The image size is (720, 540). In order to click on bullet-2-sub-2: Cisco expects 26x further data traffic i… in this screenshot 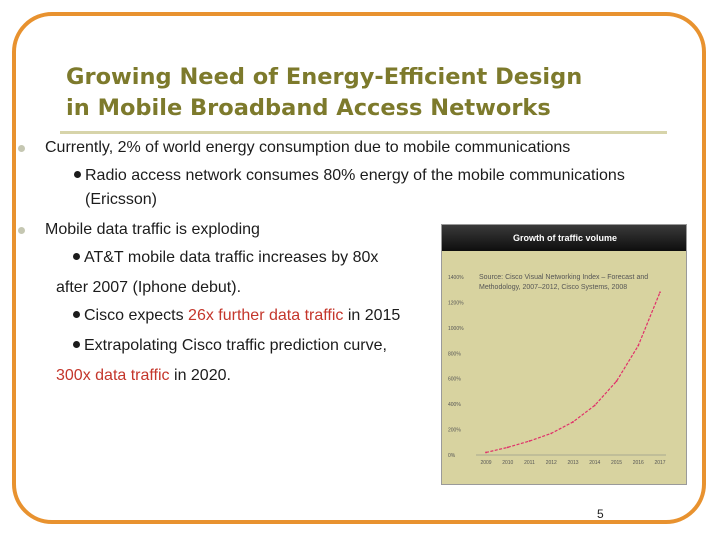, I will do `click(236, 316)`.